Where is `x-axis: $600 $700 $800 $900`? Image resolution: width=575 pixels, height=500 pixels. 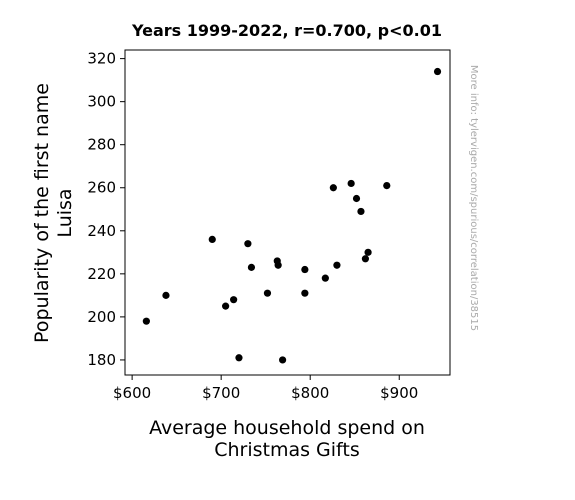
x-axis: $600 $700 $800 $900 is located at coordinates (265, 388).